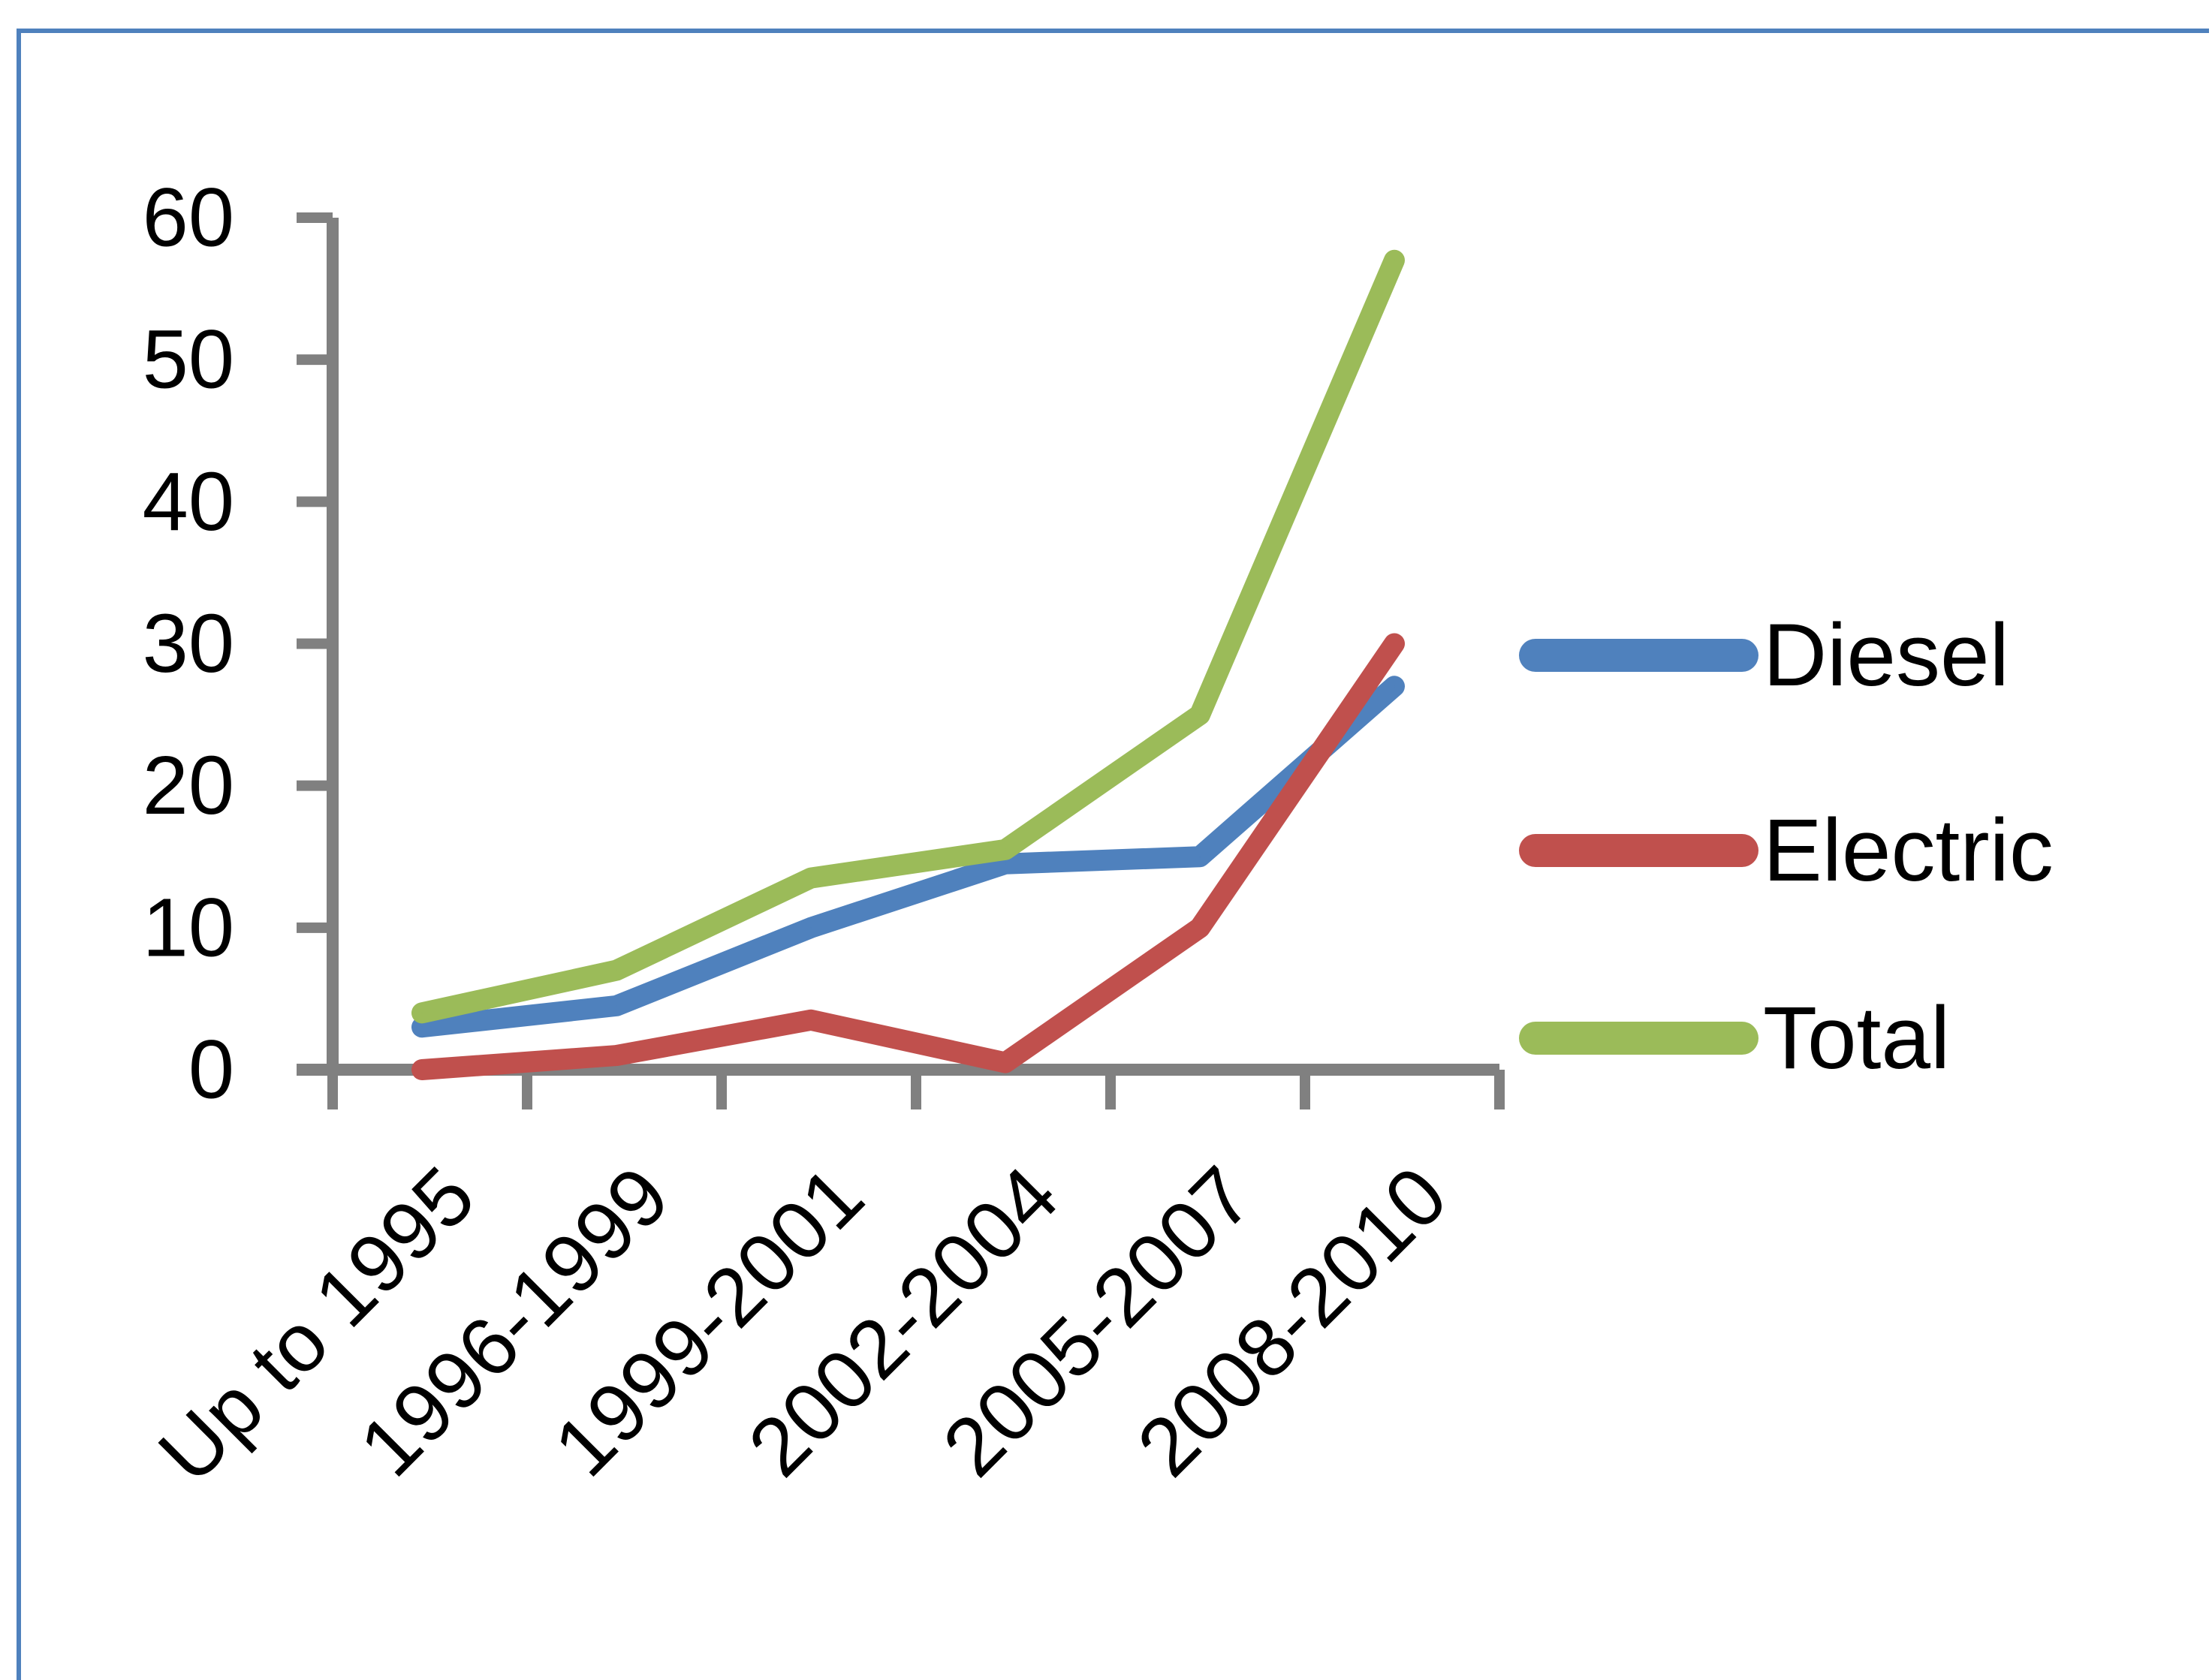 The image size is (2212, 1680). I want to click on series-line-electric, so click(908, 856).